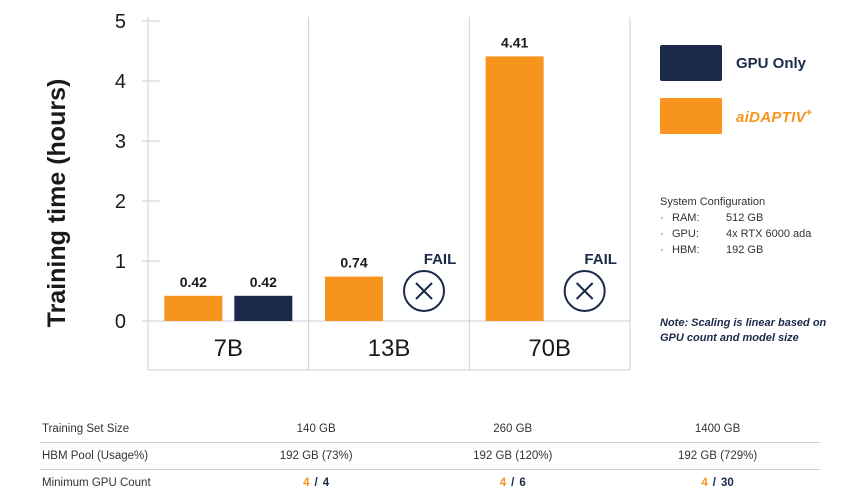 This screenshot has width=850, height=496. Describe the element at coordinates (717, 429) in the screenshot. I see `table-cell: 1400 GB` at that location.